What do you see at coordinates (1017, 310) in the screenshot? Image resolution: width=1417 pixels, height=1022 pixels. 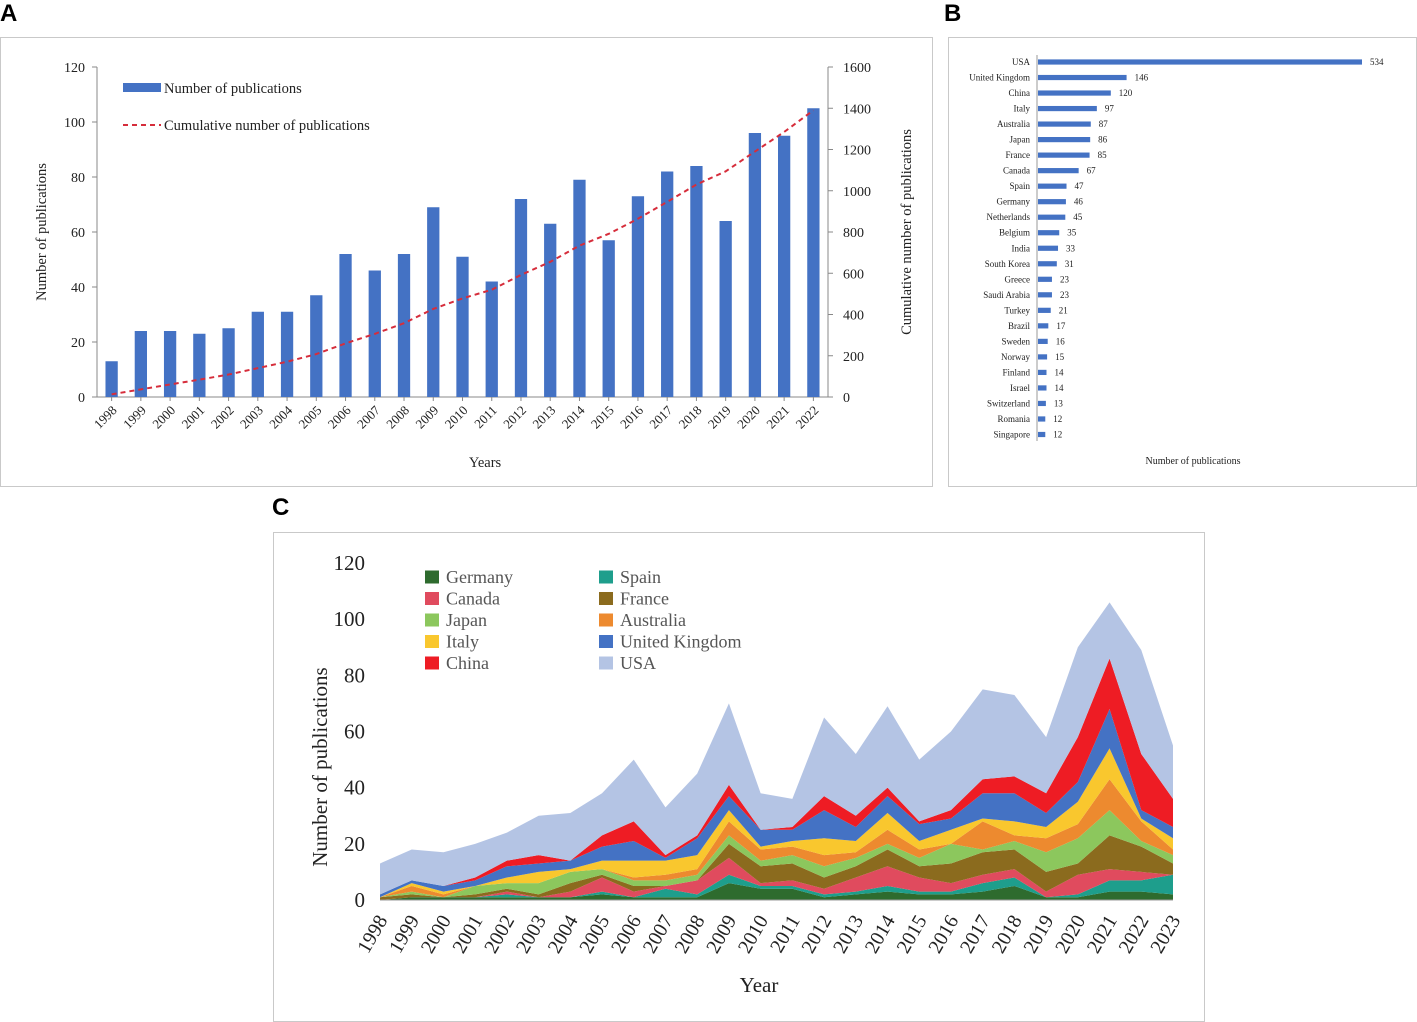 I see `b-category-label: Turkey` at bounding box center [1017, 310].